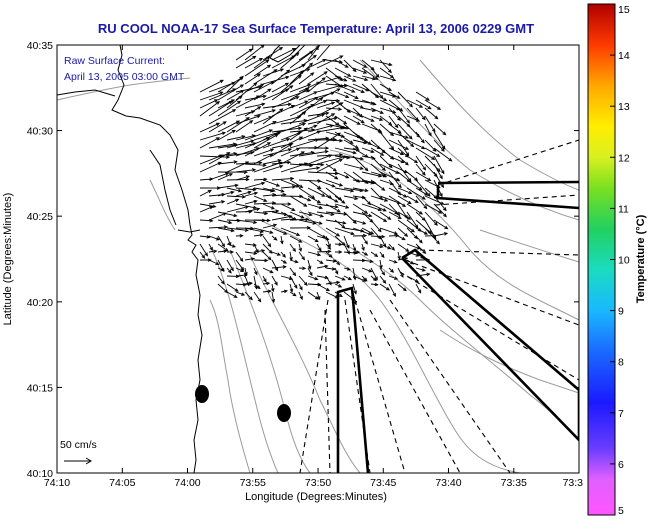  Describe the element at coordinates (624, 56) in the screenshot. I see `colorbar-tick-label: 14` at that location.